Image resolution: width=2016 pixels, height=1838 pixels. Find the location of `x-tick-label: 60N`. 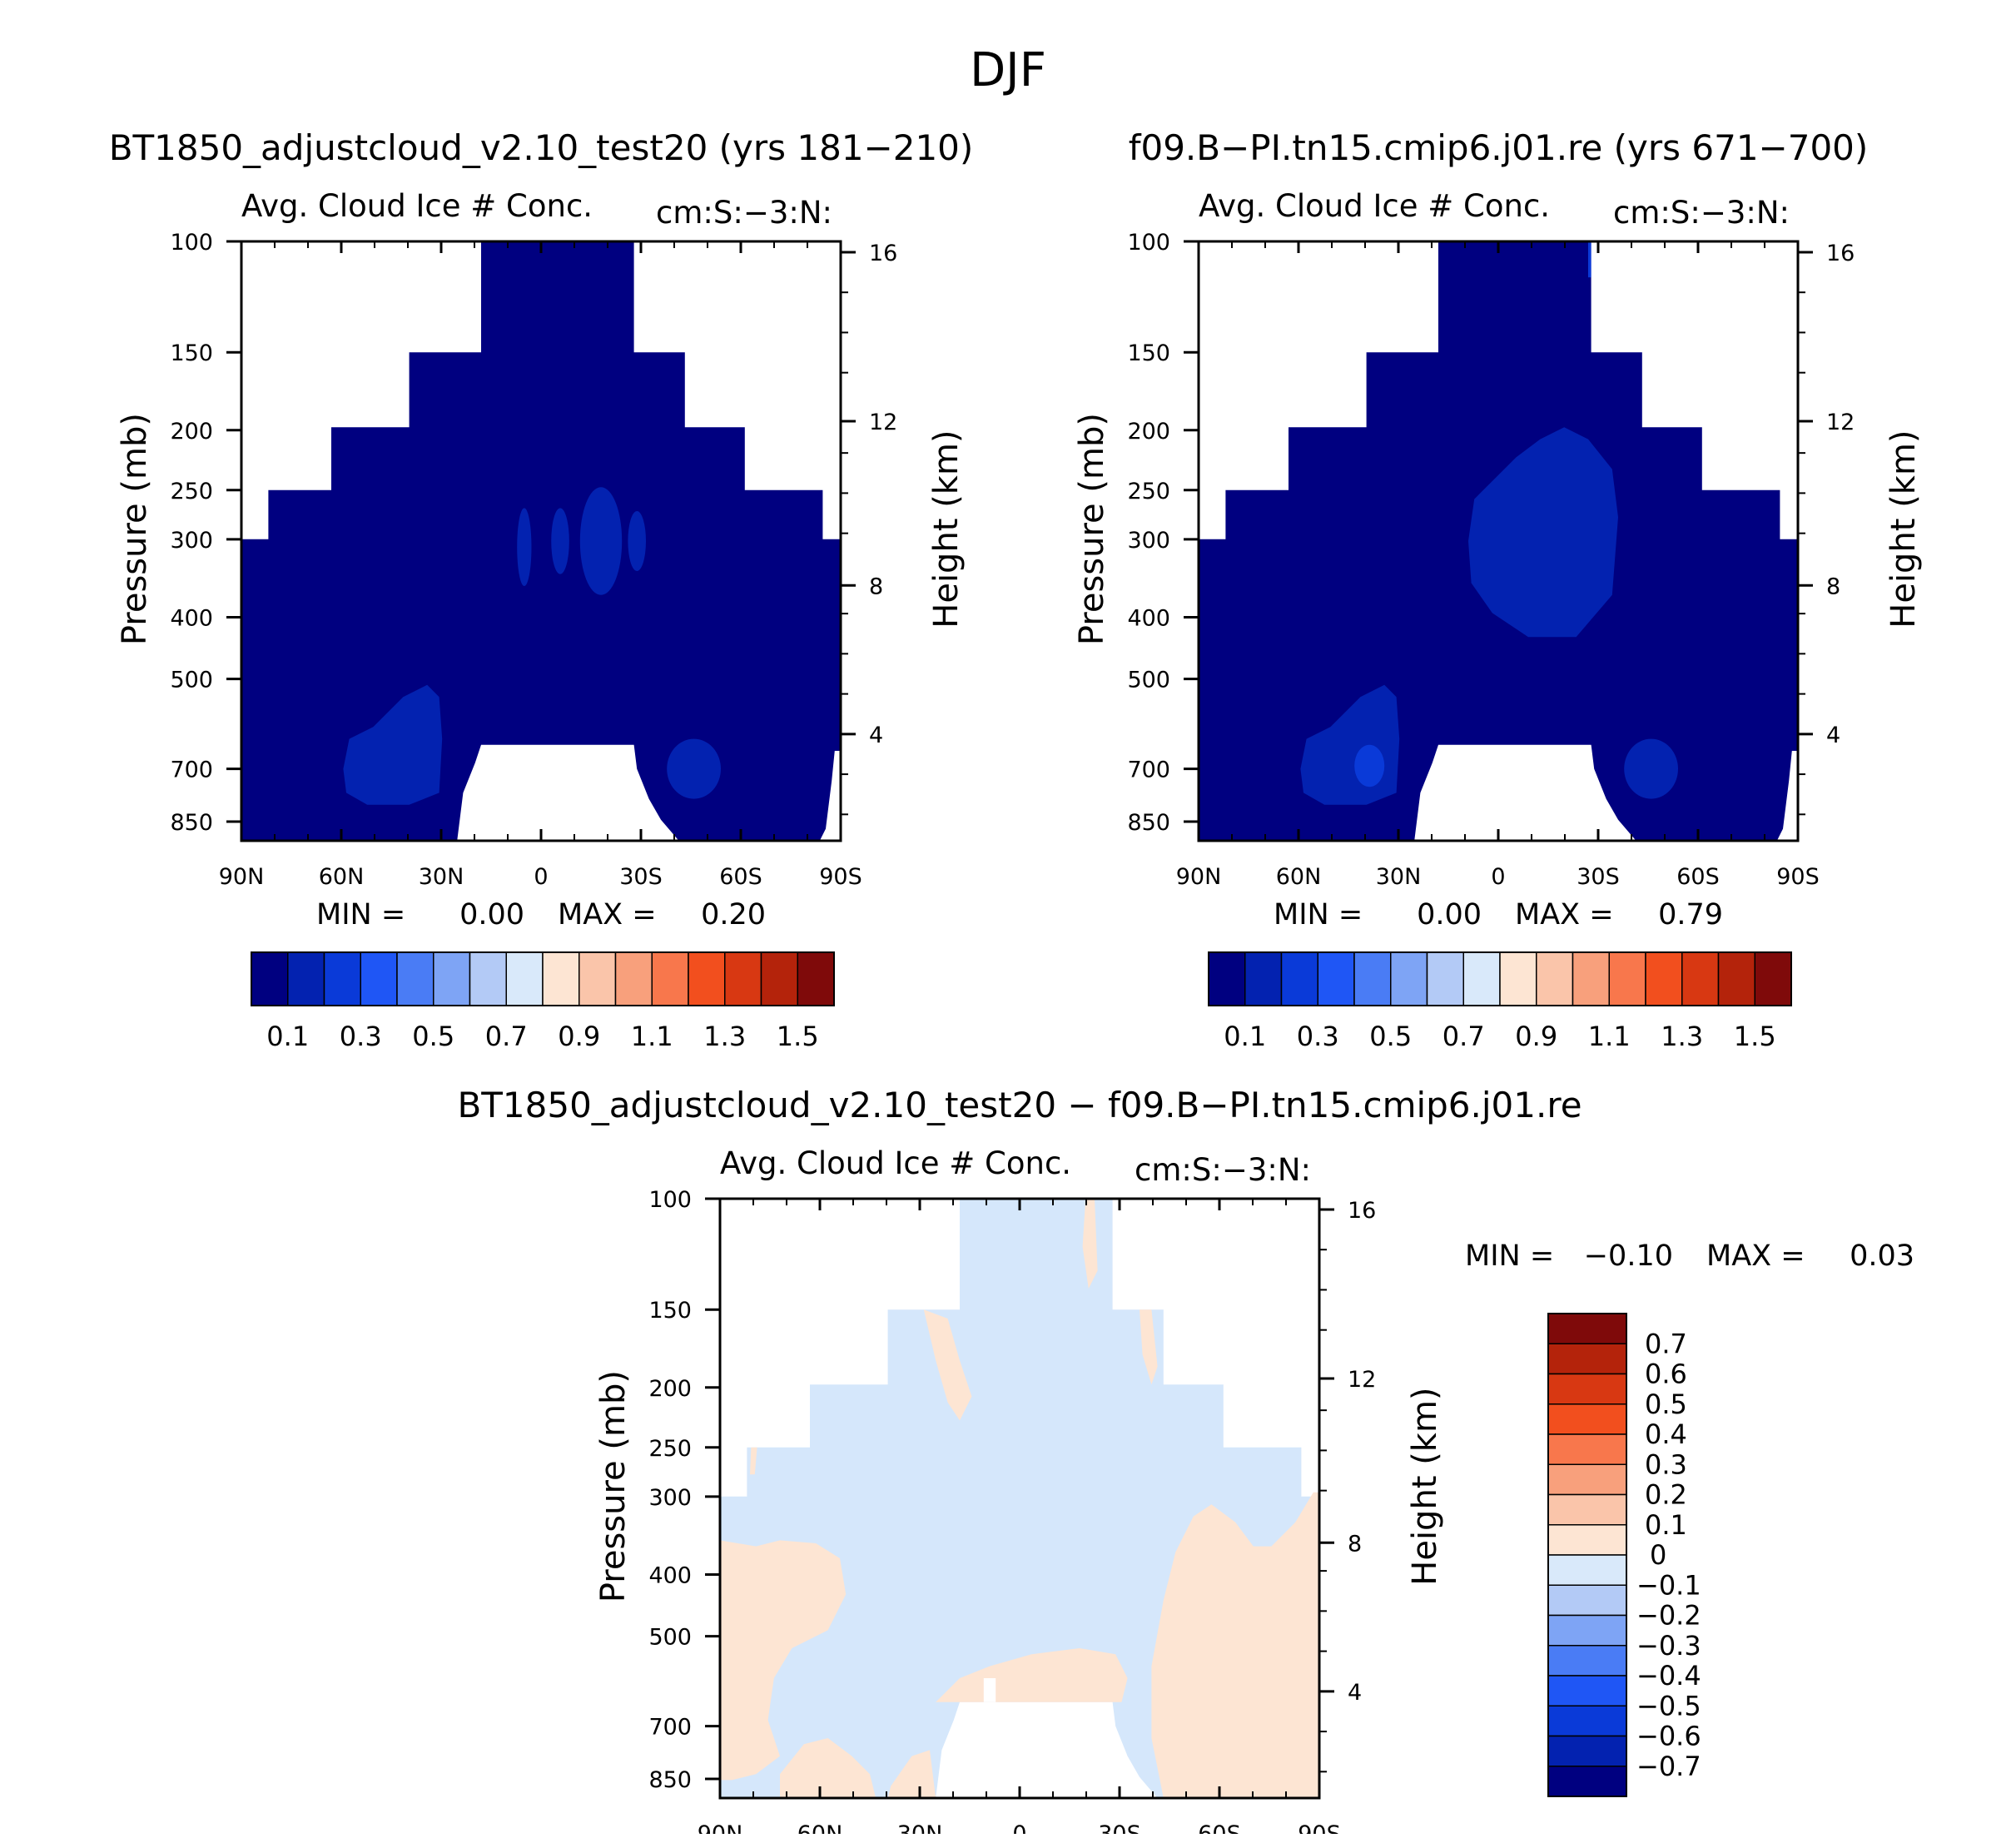

x-tick-label: 60N is located at coordinates (1299, 877).